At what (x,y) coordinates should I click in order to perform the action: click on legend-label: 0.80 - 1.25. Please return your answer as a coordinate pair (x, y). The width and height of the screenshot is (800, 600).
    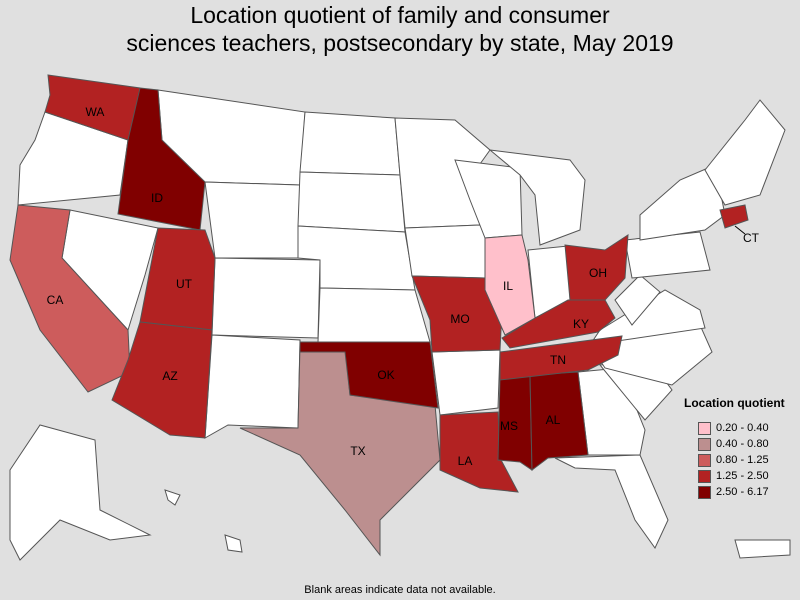
    Looking at the image, I should click on (742, 460).